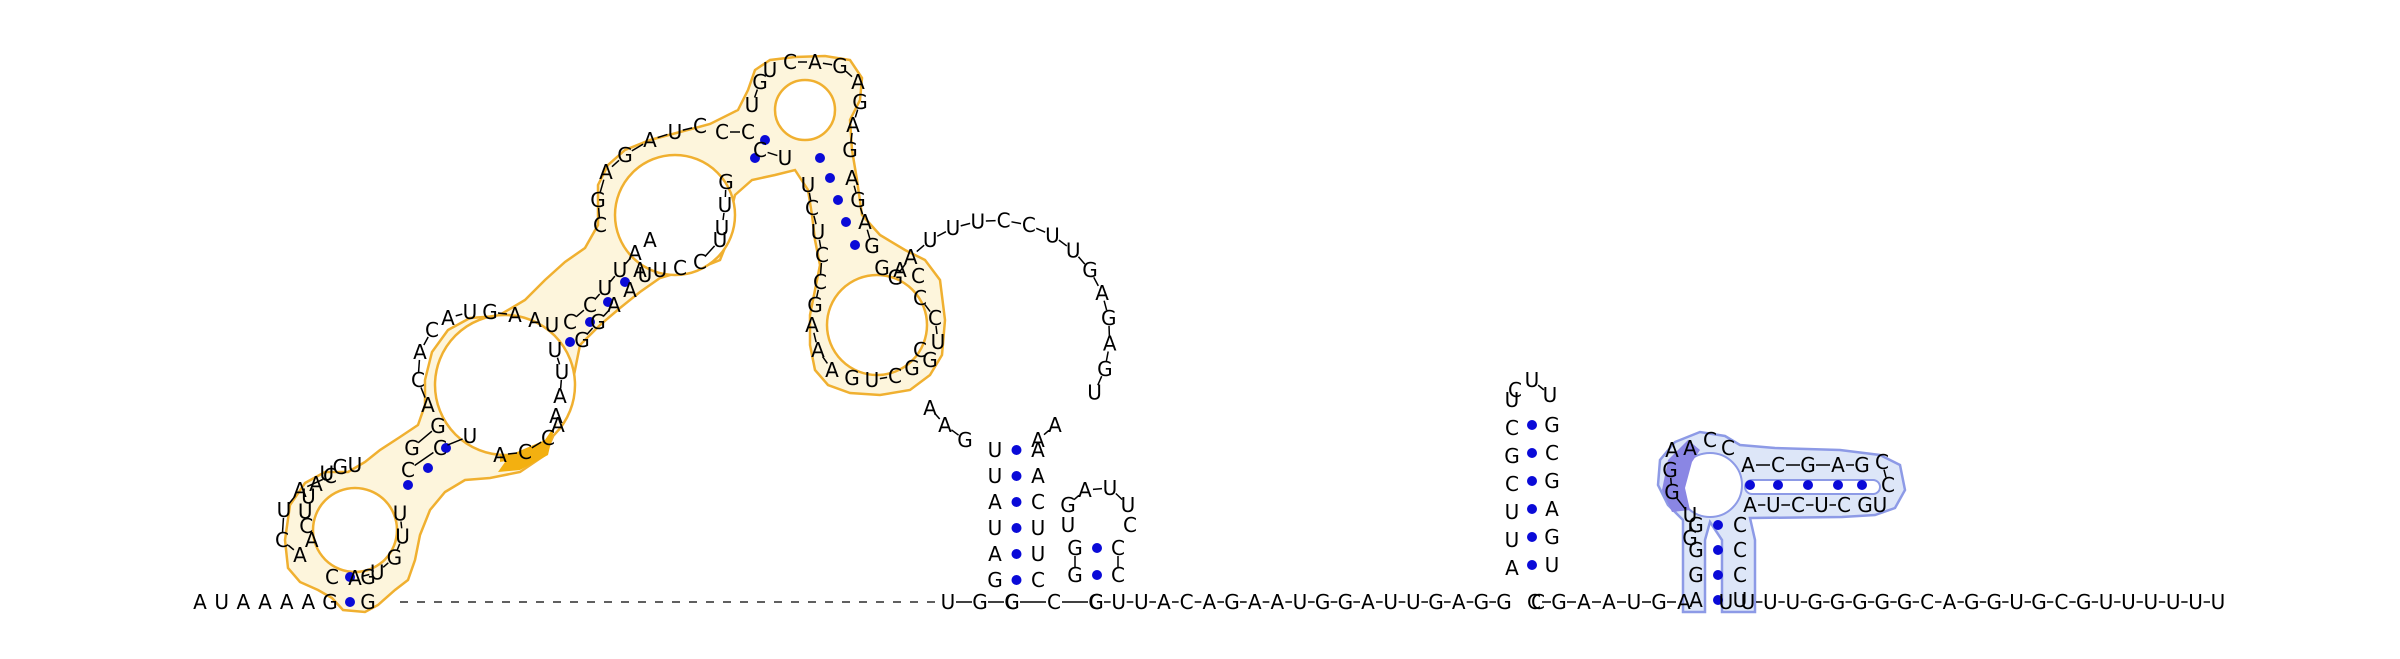  Describe the element at coordinates (1696, 600) in the screenshot. I see `blue-stem-nucleotide: A` at that location.